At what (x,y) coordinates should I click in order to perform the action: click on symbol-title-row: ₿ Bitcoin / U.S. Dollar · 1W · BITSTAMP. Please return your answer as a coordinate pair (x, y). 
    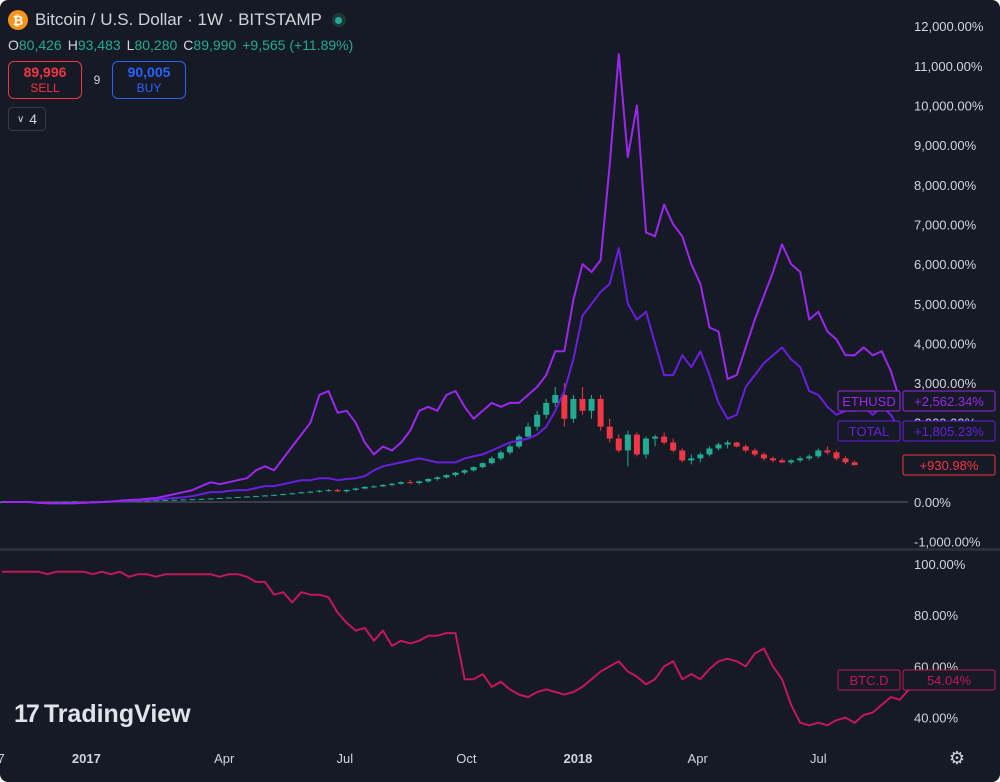
    Looking at the image, I should click on (183, 20).